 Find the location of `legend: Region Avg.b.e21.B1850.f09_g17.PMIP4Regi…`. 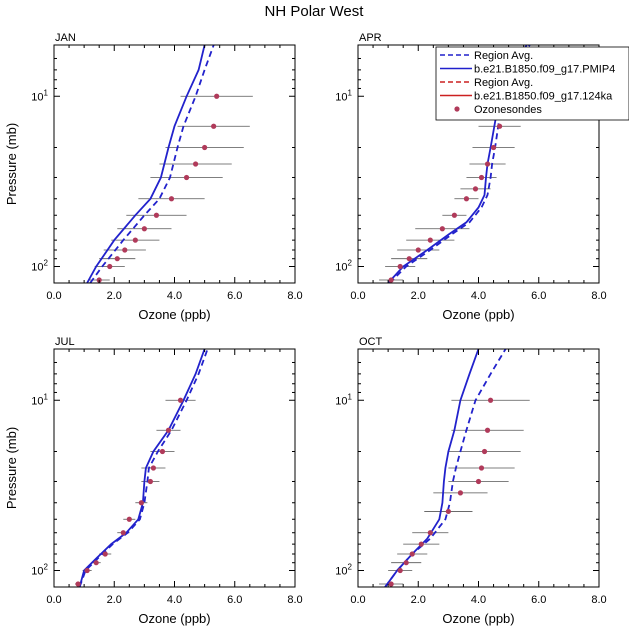

legend: Region Avg.b.e21.B1850.f09_g17.PMIP4Regi… is located at coordinates (532, 83).